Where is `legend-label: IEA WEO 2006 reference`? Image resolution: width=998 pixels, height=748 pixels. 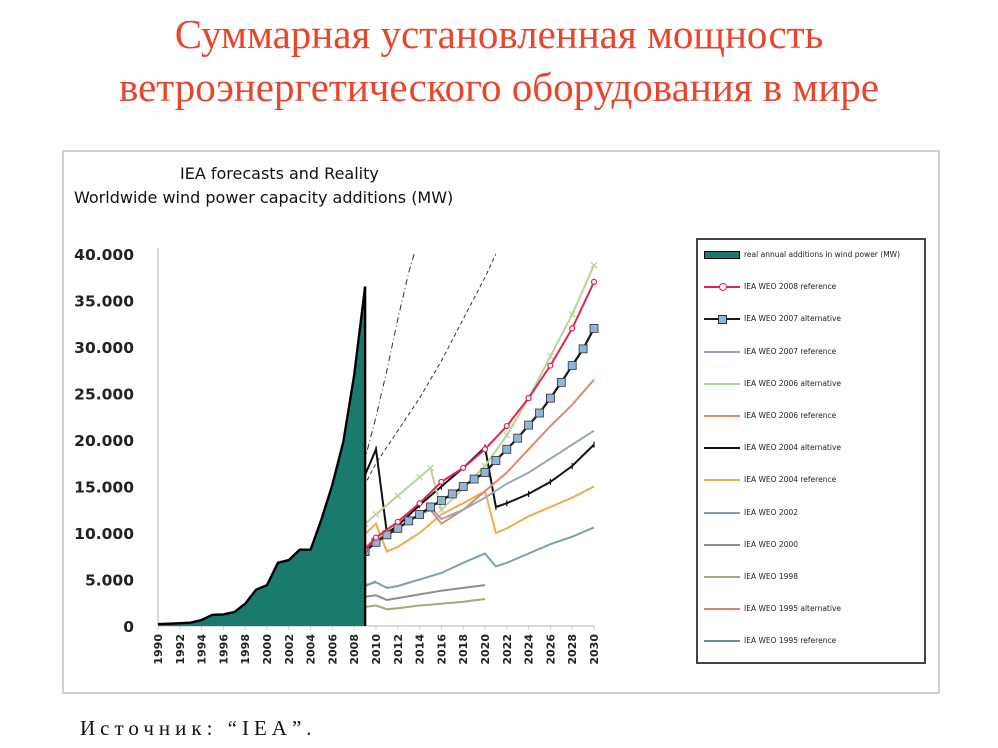 legend-label: IEA WEO 2006 reference is located at coordinates (790, 415).